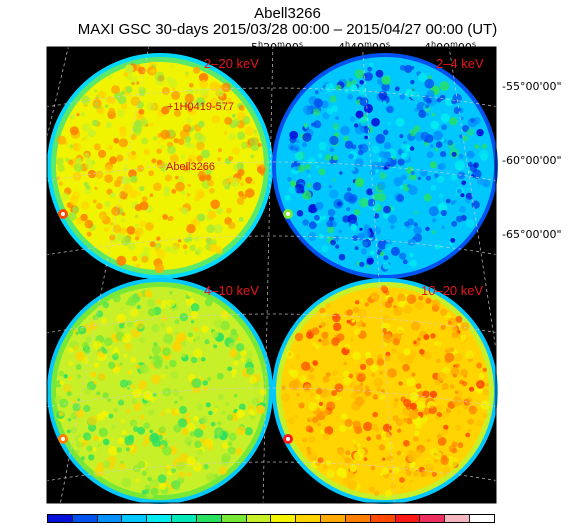 The height and width of the screenshot is (525, 575). What do you see at coordinates (452, 290) in the screenshot?
I see `energy-band-label: 10–20 keV` at bounding box center [452, 290].